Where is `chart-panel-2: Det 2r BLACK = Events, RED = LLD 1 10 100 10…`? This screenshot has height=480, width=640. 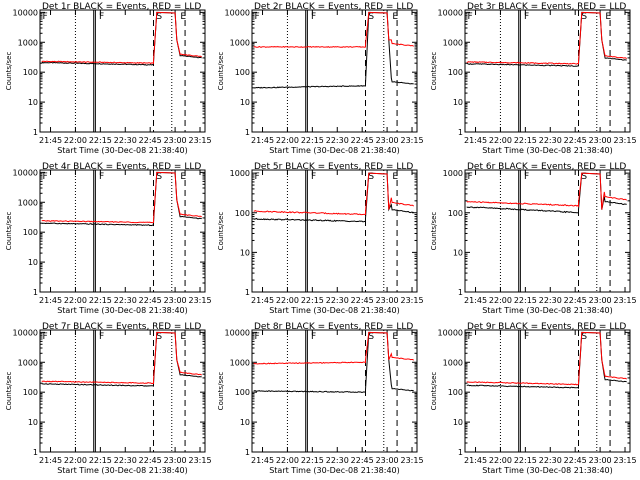 chart-panel-2: Det 2r BLACK = Events, RED = LLD 1 10 100 10… is located at coordinates (320, 78).